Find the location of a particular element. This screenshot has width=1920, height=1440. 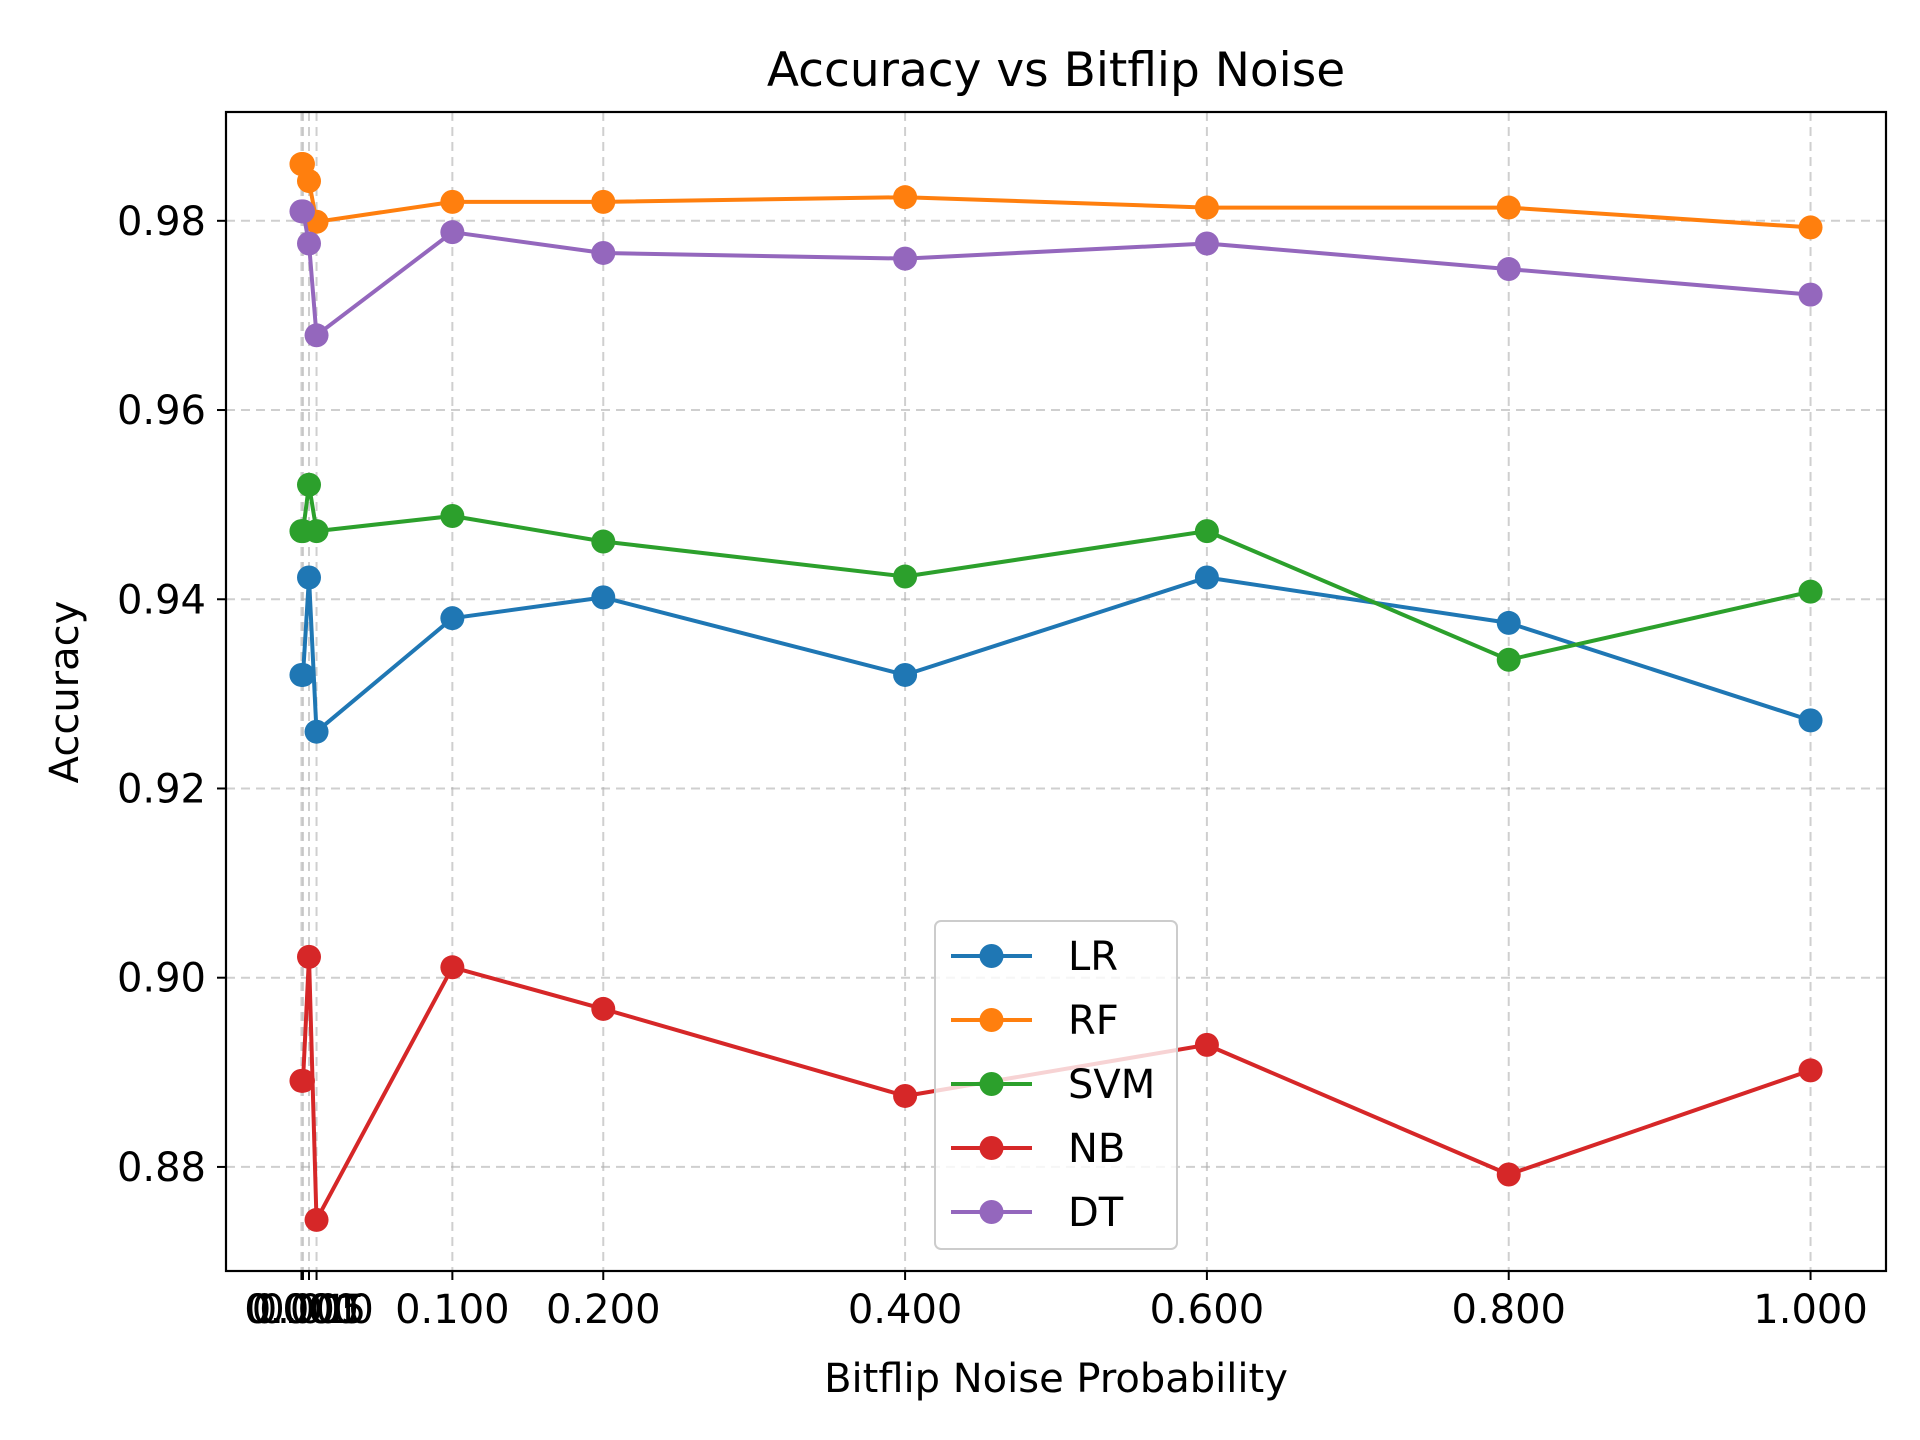

legend-label-nb: NB is located at coordinates (1096, 1149).